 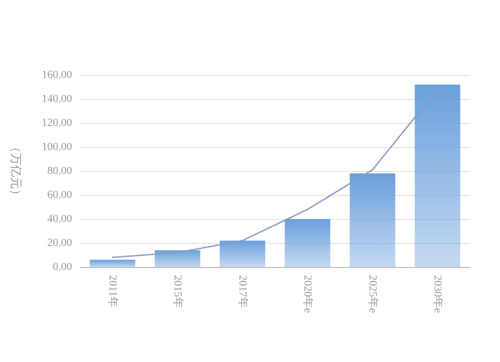 I want to click on y-tick-label: 0.00, so click(x=62, y=267).